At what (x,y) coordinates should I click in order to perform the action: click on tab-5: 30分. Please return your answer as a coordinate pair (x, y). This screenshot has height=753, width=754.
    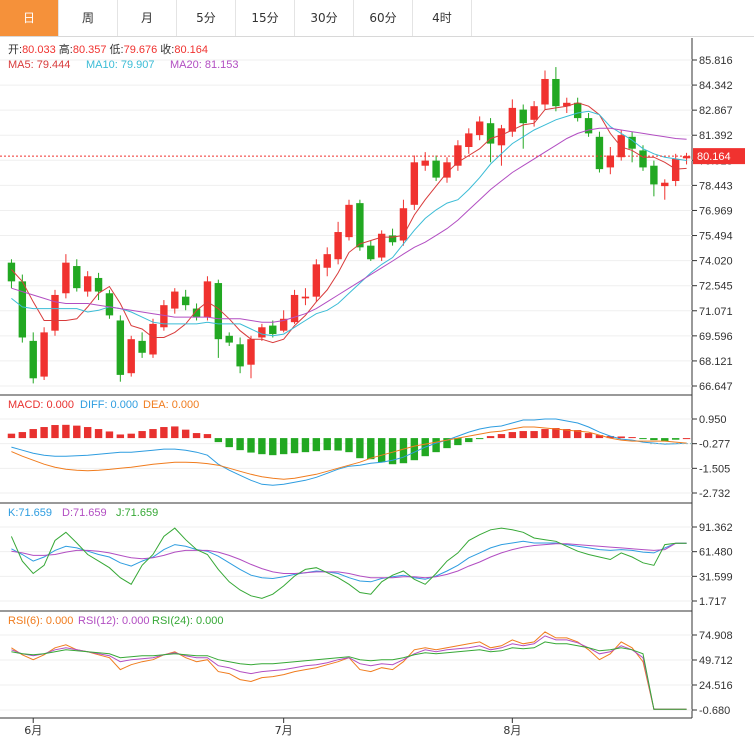
    Looking at the image, I should click on (324, 18).